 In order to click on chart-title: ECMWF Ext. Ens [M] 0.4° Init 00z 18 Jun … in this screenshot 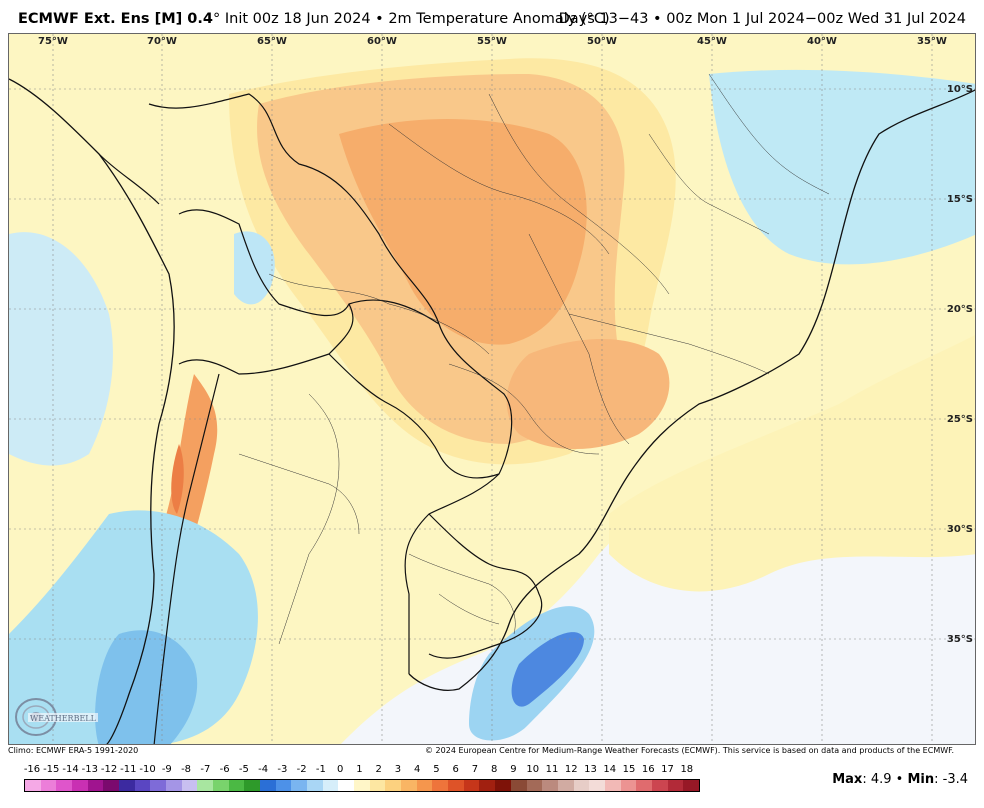, I will do `click(314, 19)`.